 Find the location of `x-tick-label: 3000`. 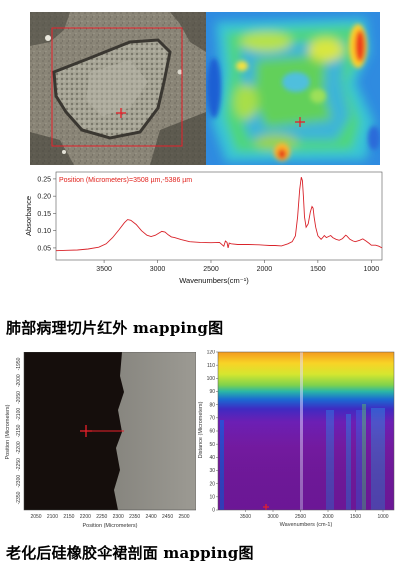

x-tick-label: 3000 is located at coordinates (158, 269).